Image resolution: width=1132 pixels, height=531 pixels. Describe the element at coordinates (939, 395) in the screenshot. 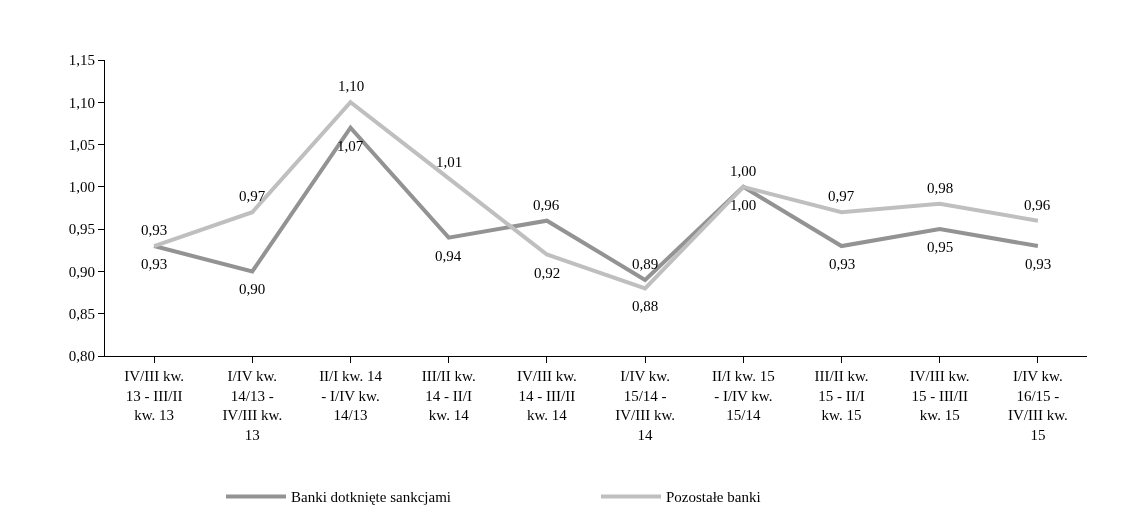

I see `x-tick-label: IV/III kw. 15 - III/II kw. 15` at that location.